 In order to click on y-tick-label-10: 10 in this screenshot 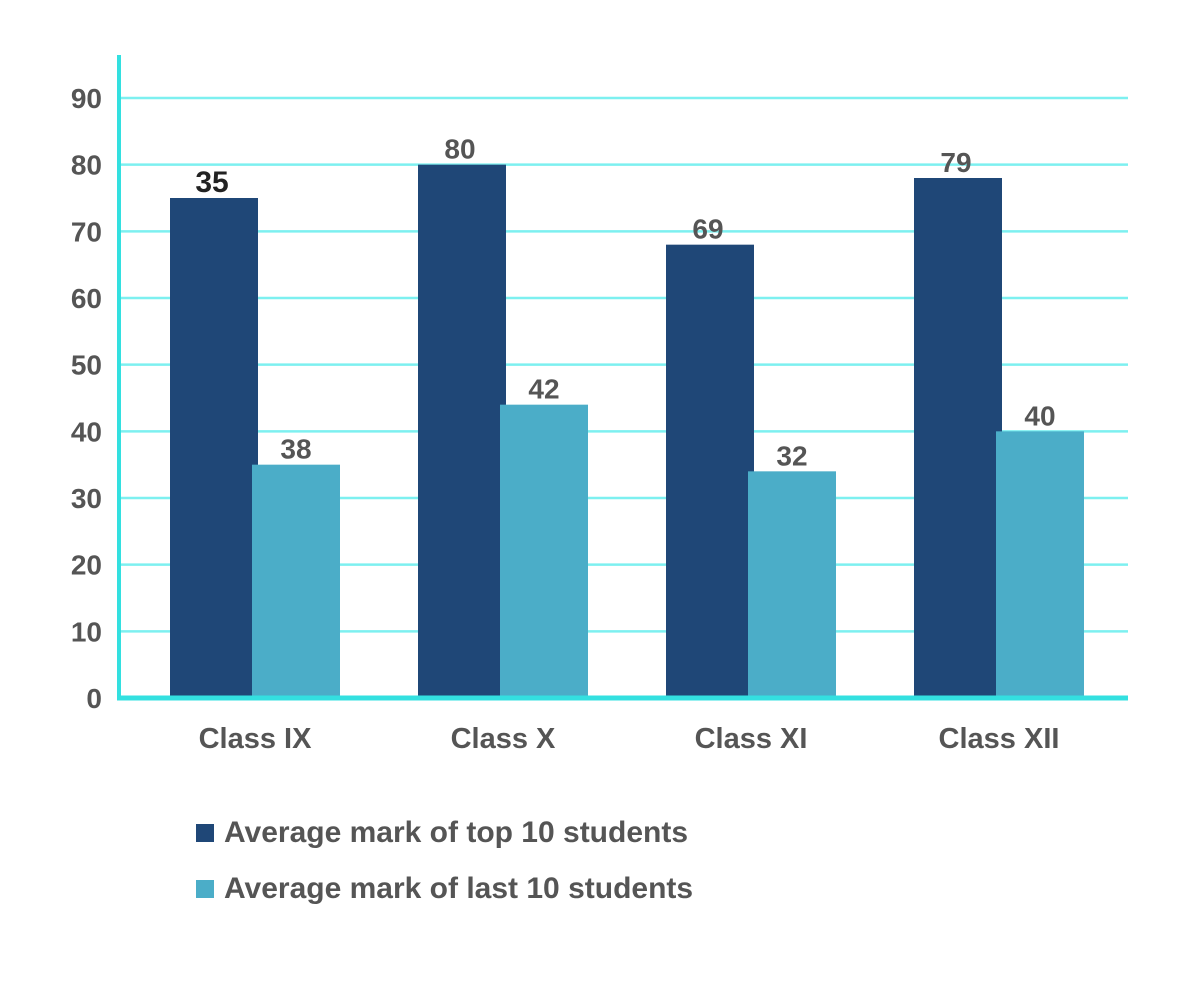, I will do `click(86, 631)`.